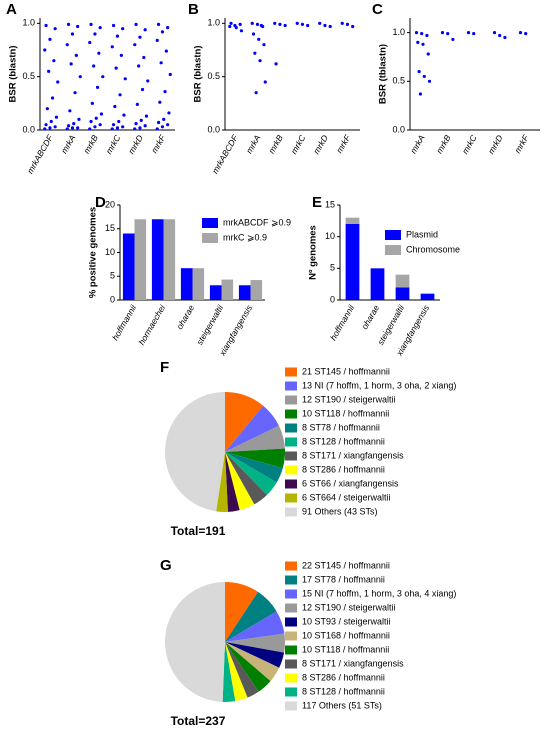 The width and height of the screenshot is (550, 737). Describe the element at coordinates (198, 531) in the screenshot. I see `total-label: Total=191` at that location.